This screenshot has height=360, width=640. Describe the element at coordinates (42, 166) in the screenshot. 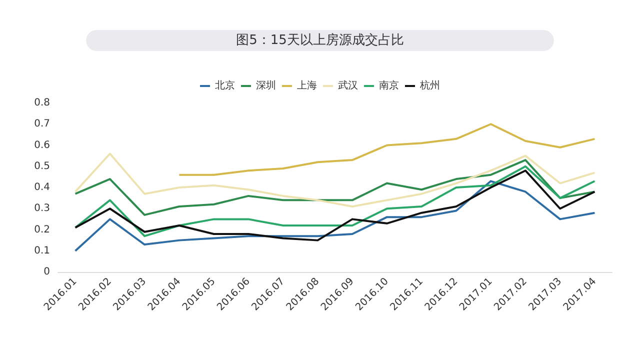

I see `y-tick-label: 0.5` at that location.